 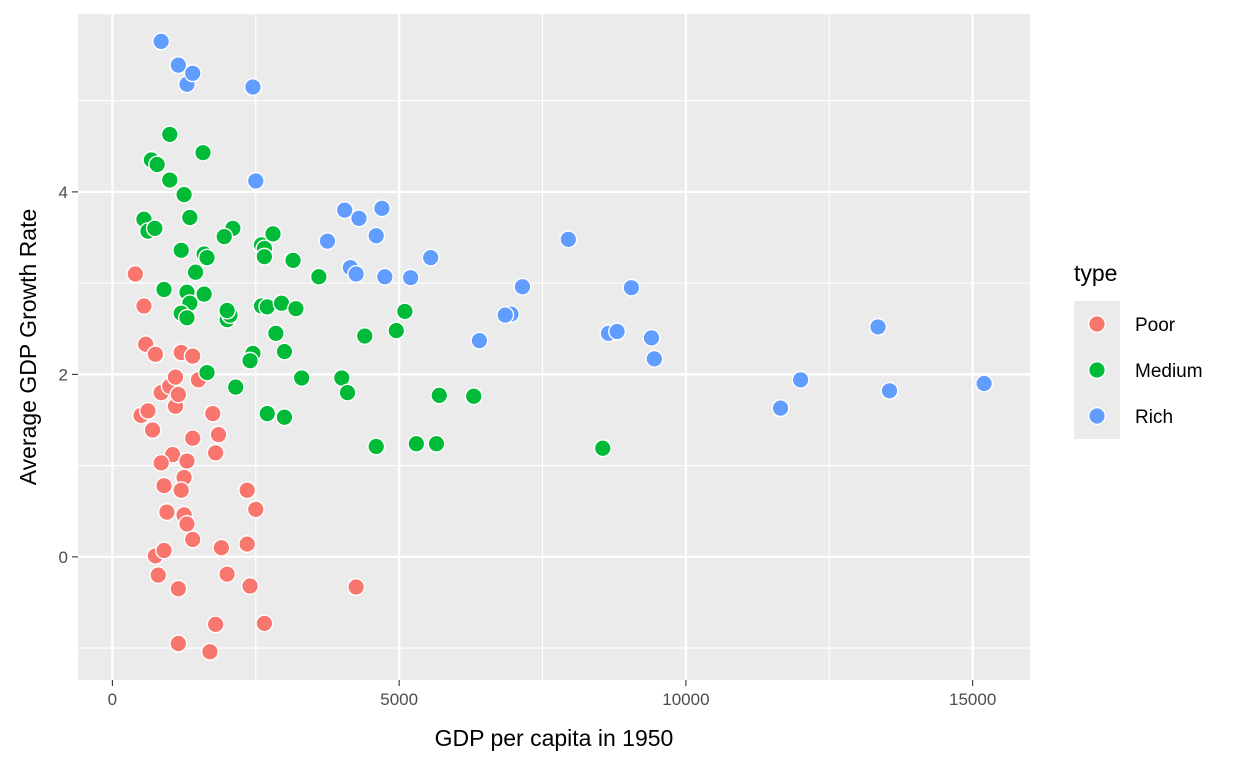 What do you see at coordinates (1154, 417) in the screenshot?
I see `legend-label-rich: Rich` at bounding box center [1154, 417].